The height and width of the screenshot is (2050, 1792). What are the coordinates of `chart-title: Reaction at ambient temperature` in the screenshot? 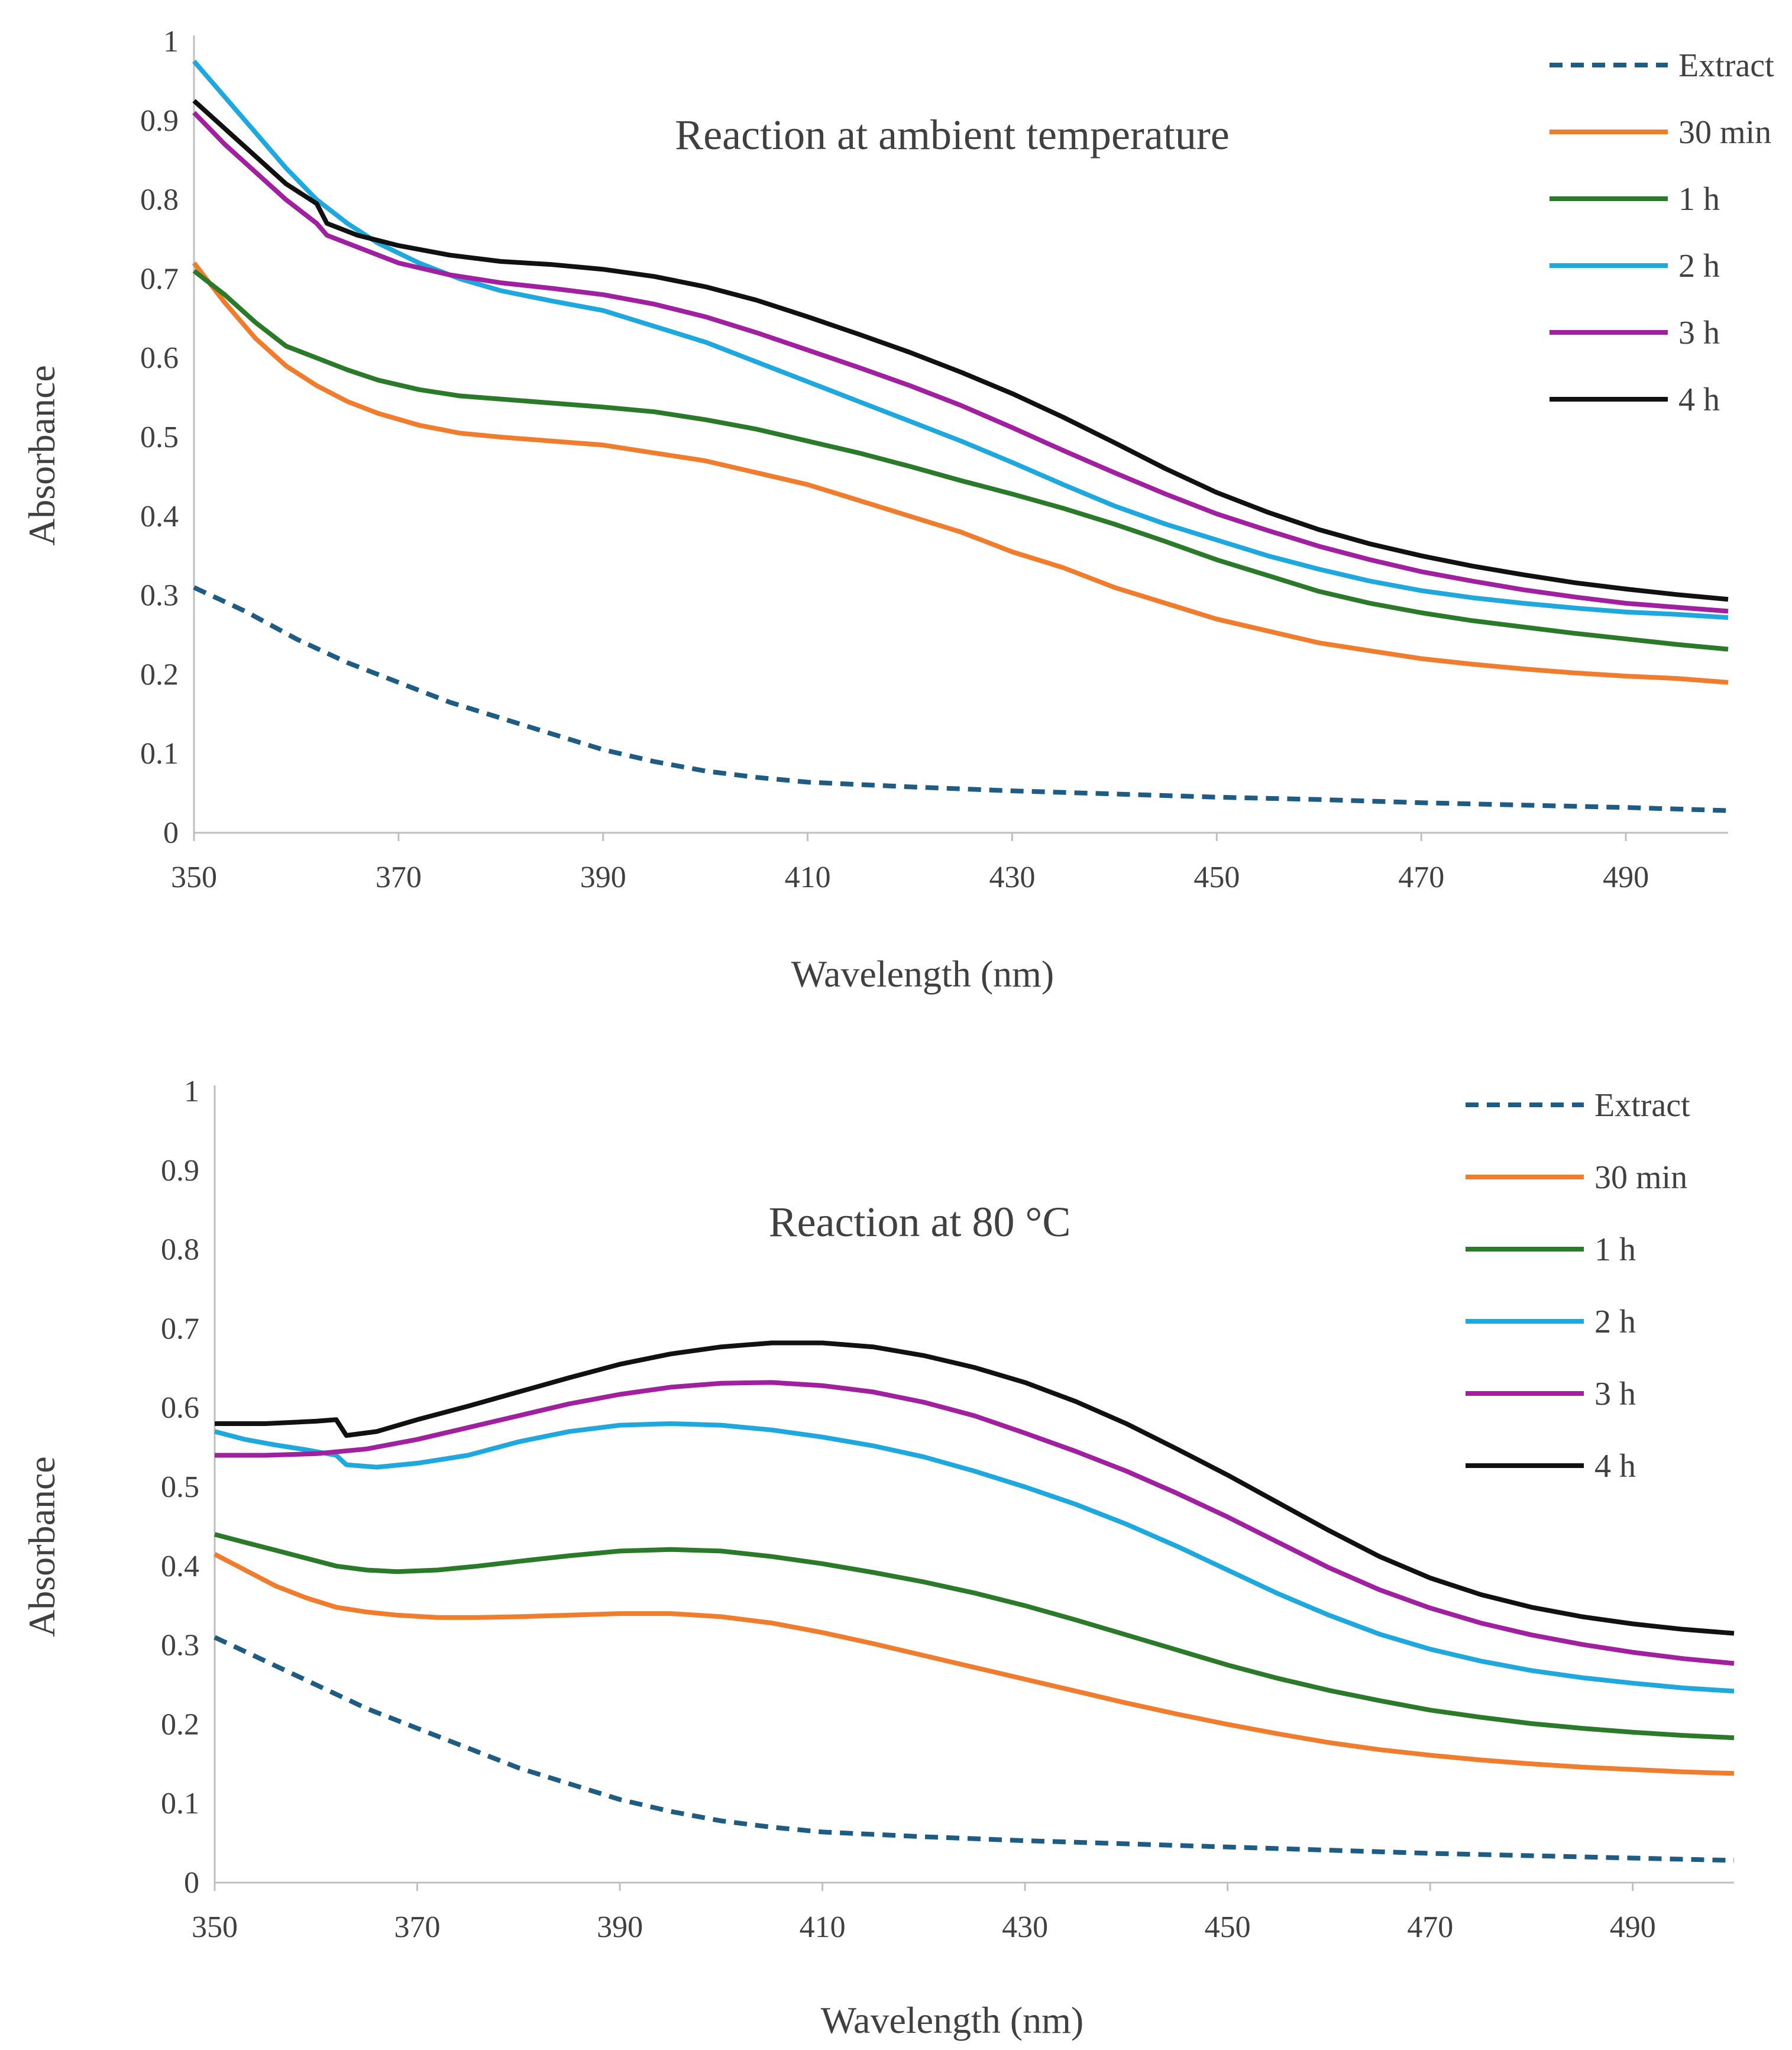 It's located at (952, 135).